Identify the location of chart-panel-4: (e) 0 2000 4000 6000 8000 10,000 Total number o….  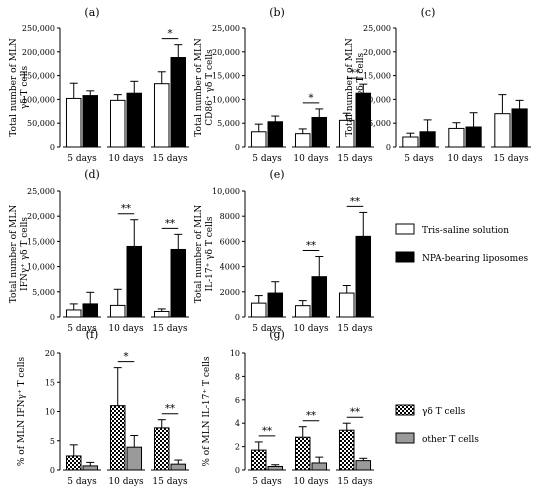
(284, 251).